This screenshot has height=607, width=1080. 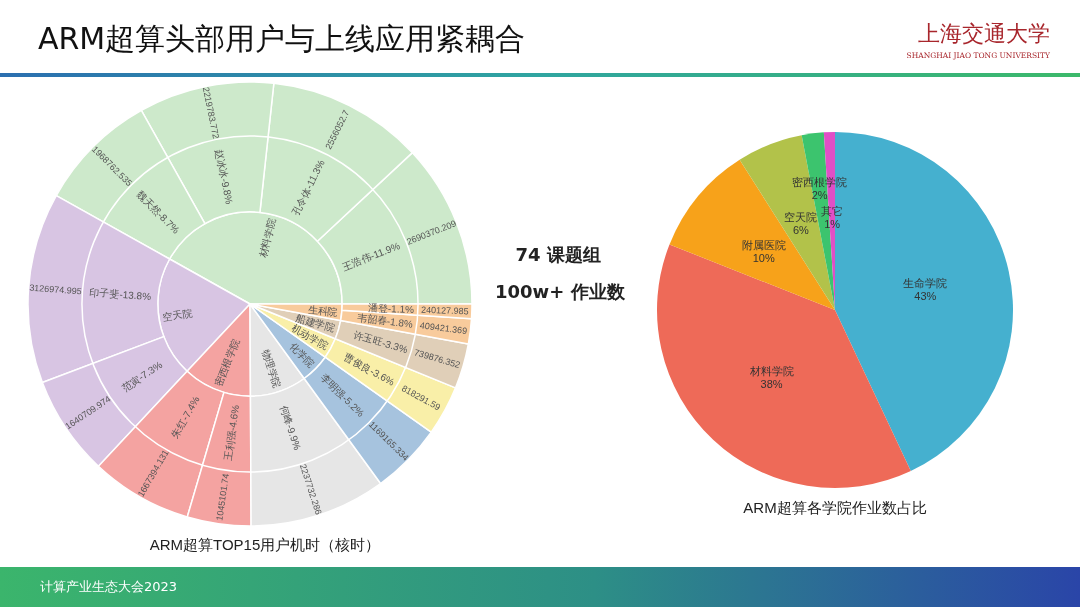 I want to click on data-label: 1045101.74, so click(x=222, y=497).